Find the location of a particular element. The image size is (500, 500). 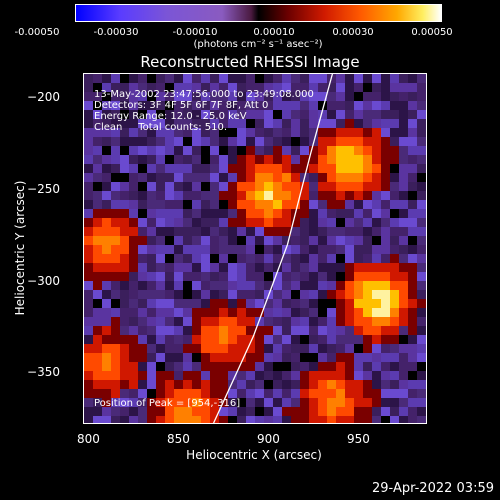

x-axis-label: Heliocentric X (arcsec) is located at coordinates (254, 455).